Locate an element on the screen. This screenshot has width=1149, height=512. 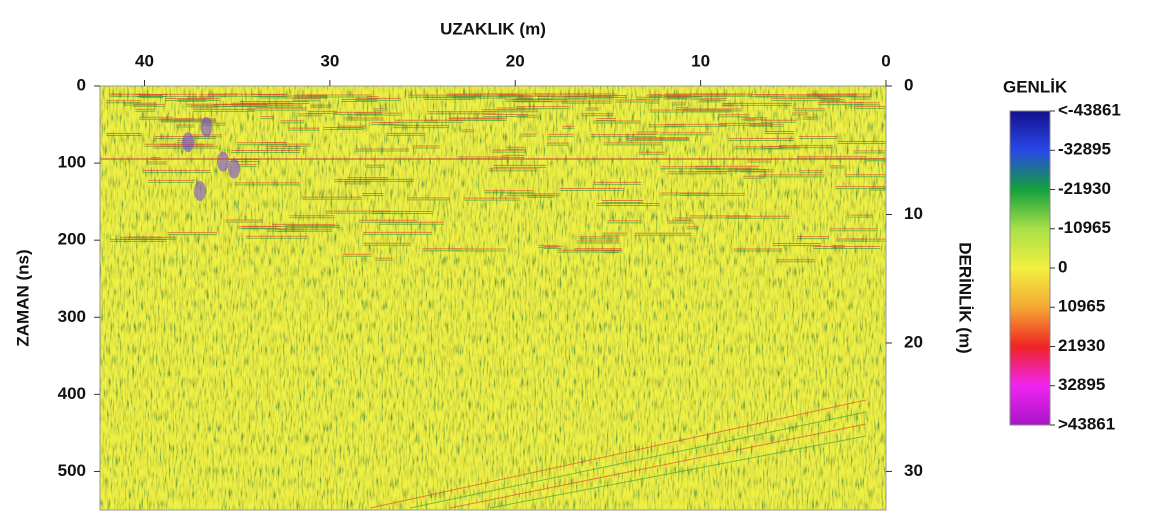
colorbar is located at coordinates (1030, 268).